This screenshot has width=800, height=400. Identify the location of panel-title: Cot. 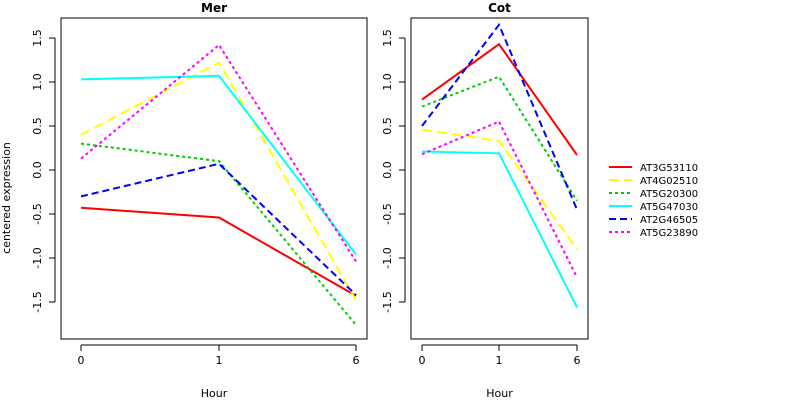
(499, 8).